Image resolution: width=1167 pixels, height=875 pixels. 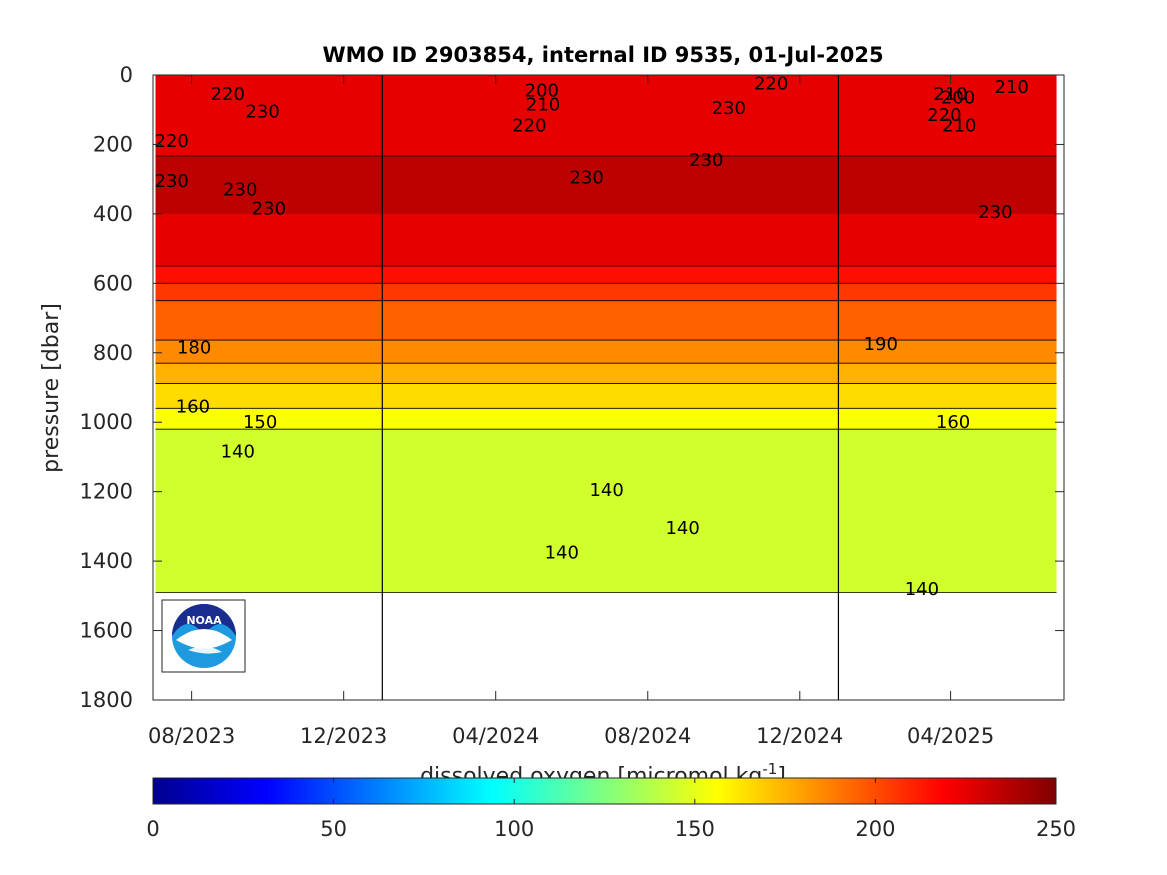 I want to click on contour-label: 230, so click(x=995, y=212).